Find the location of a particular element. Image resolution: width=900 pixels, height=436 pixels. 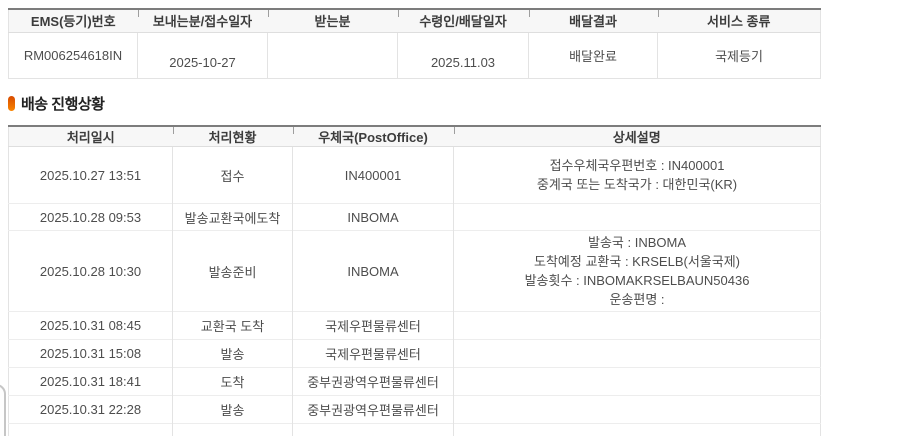

header-recipient: 받는분 is located at coordinates (332, 21).